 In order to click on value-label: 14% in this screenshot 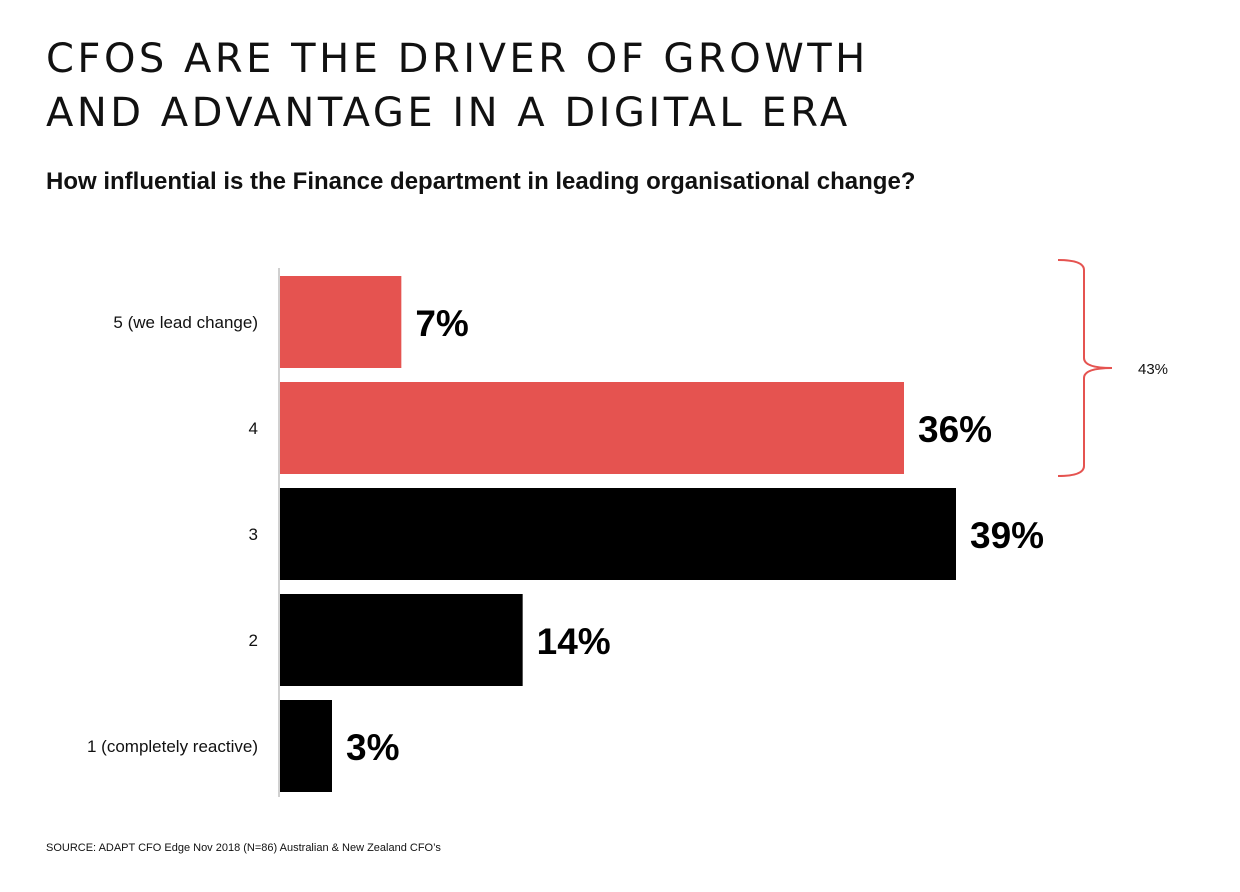, I will do `click(574, 641)`.